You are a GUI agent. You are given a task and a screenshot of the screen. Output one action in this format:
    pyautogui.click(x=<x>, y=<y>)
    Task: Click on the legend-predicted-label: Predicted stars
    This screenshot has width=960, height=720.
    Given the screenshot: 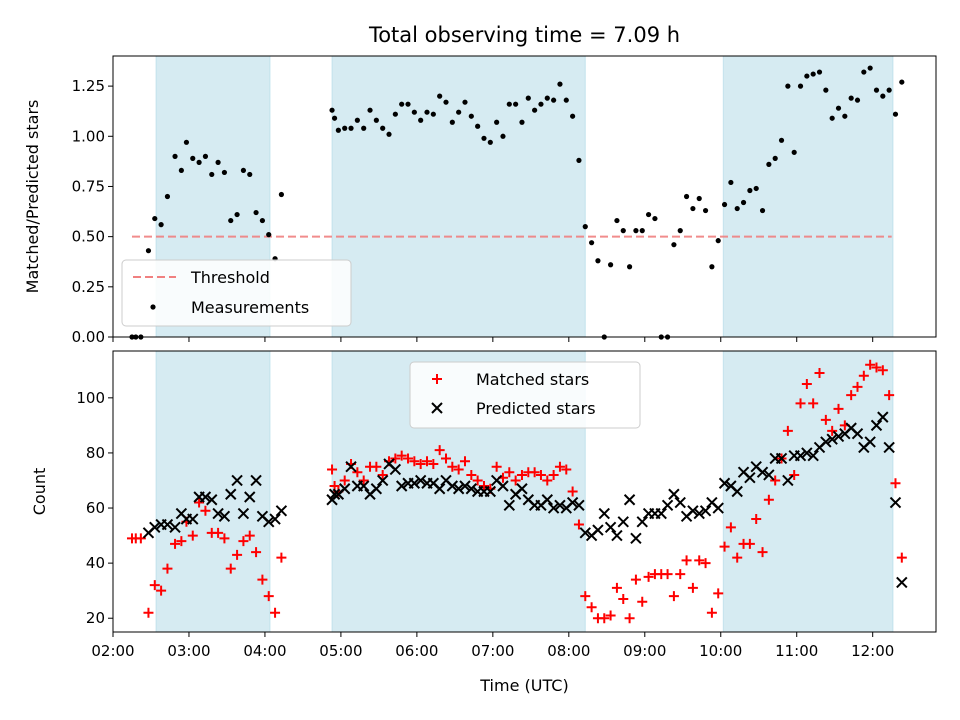 What is the action you would take?
    pyautogui.click(x=536, y=408)
    